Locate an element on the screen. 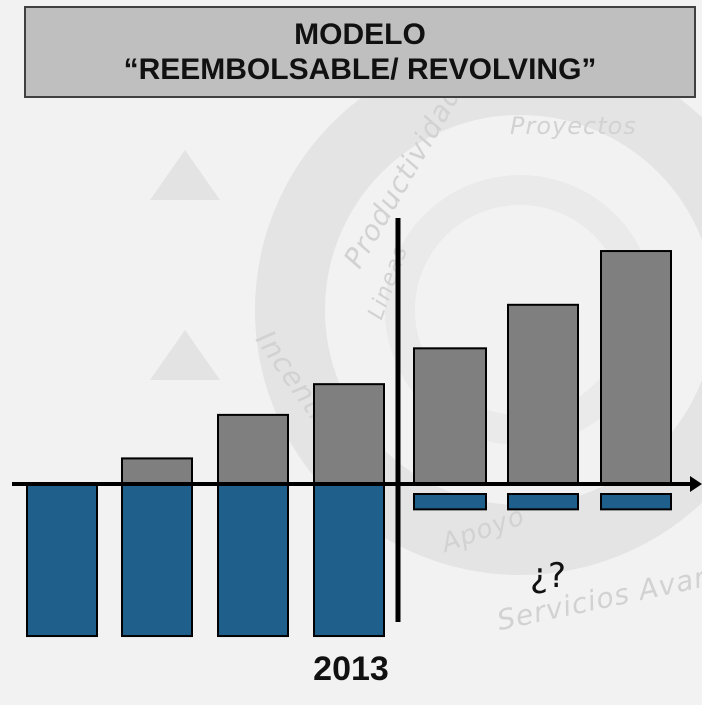 The height and width of the screenshot is (705, 702). x-axis-arrowhead is located at coordinates (696, 484).